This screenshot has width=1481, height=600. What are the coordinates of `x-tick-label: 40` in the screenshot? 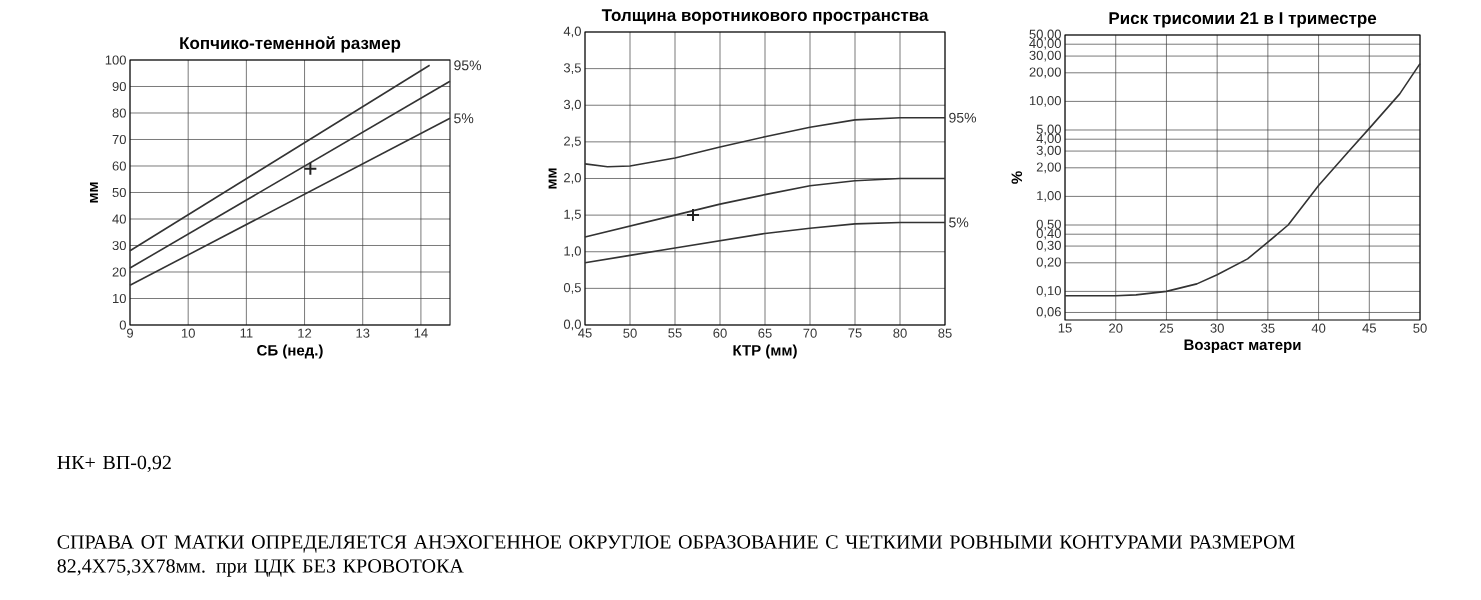 It's located at (1318, 328).